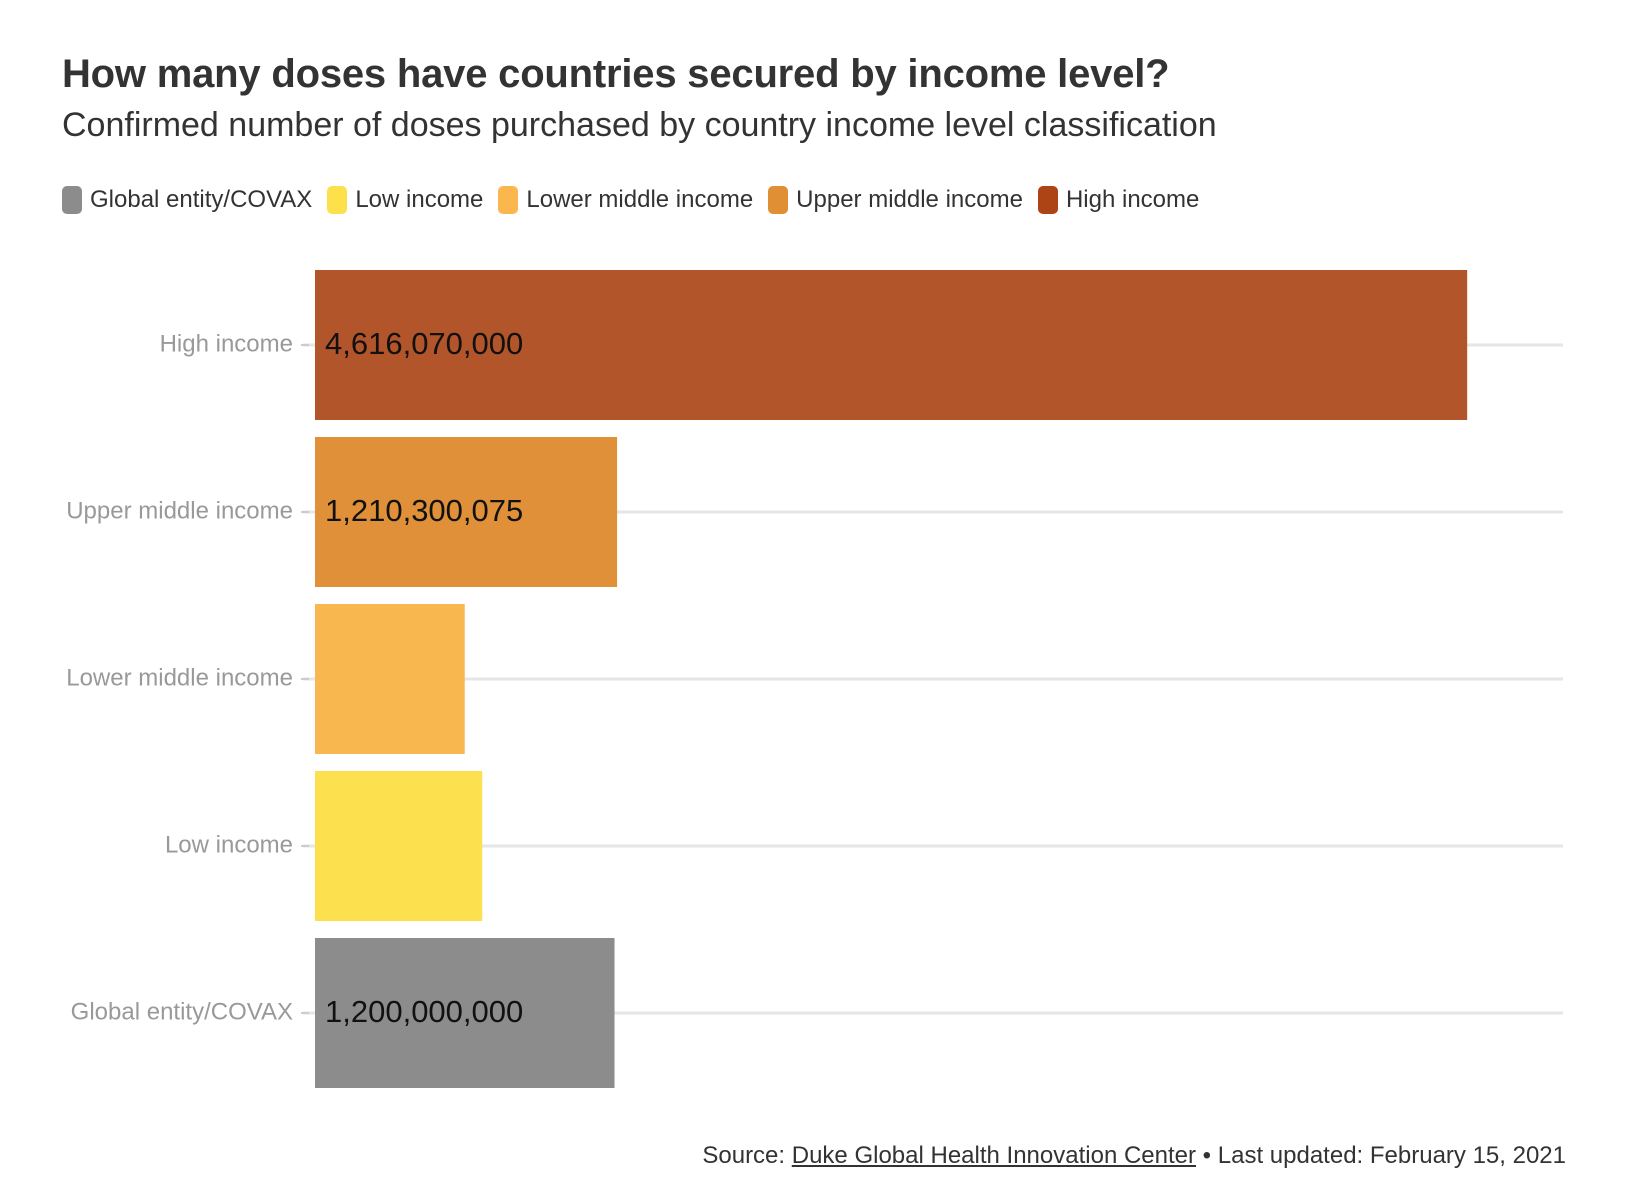 This screenshot has width=1648, height=1190. What do you see at coordinates (1132, 199) in the screenshot?
I see `legend-label: High income` at bounding box center [1132, 199].